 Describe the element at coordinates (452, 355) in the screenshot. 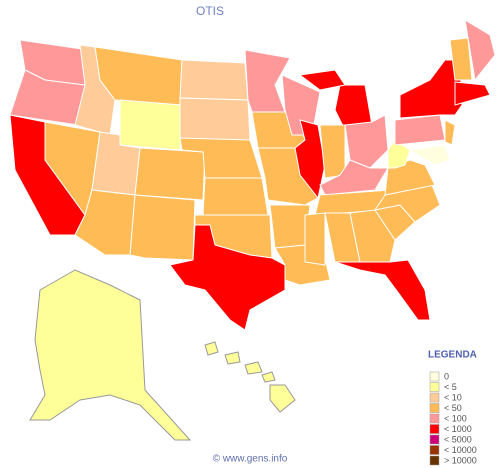

I see `legend-title: LEGENDA` at that location.